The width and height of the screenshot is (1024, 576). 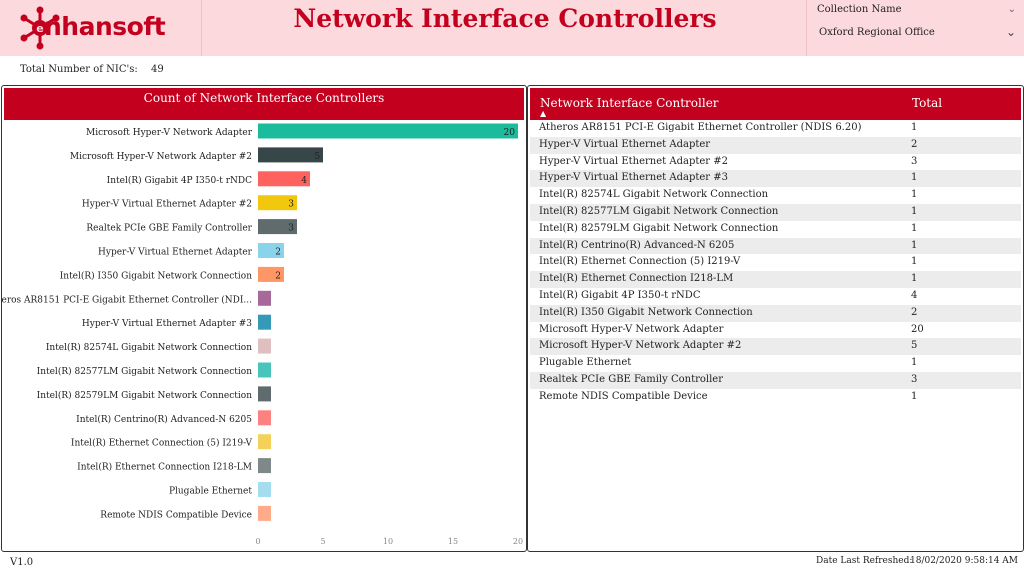 What do you see at coordinates (775, 279) in the screenshot?
I see `table-row: Intel(R) Ethernet Connection I218-LM 1` at bounding box center [775, 279].